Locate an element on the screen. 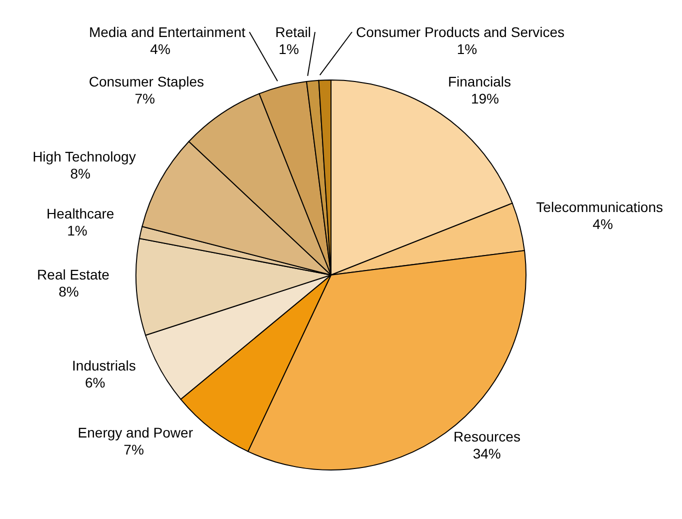 This screenshot has height=519, width=682. slice-label: Energy and Power is located at coordinates (136, 432).